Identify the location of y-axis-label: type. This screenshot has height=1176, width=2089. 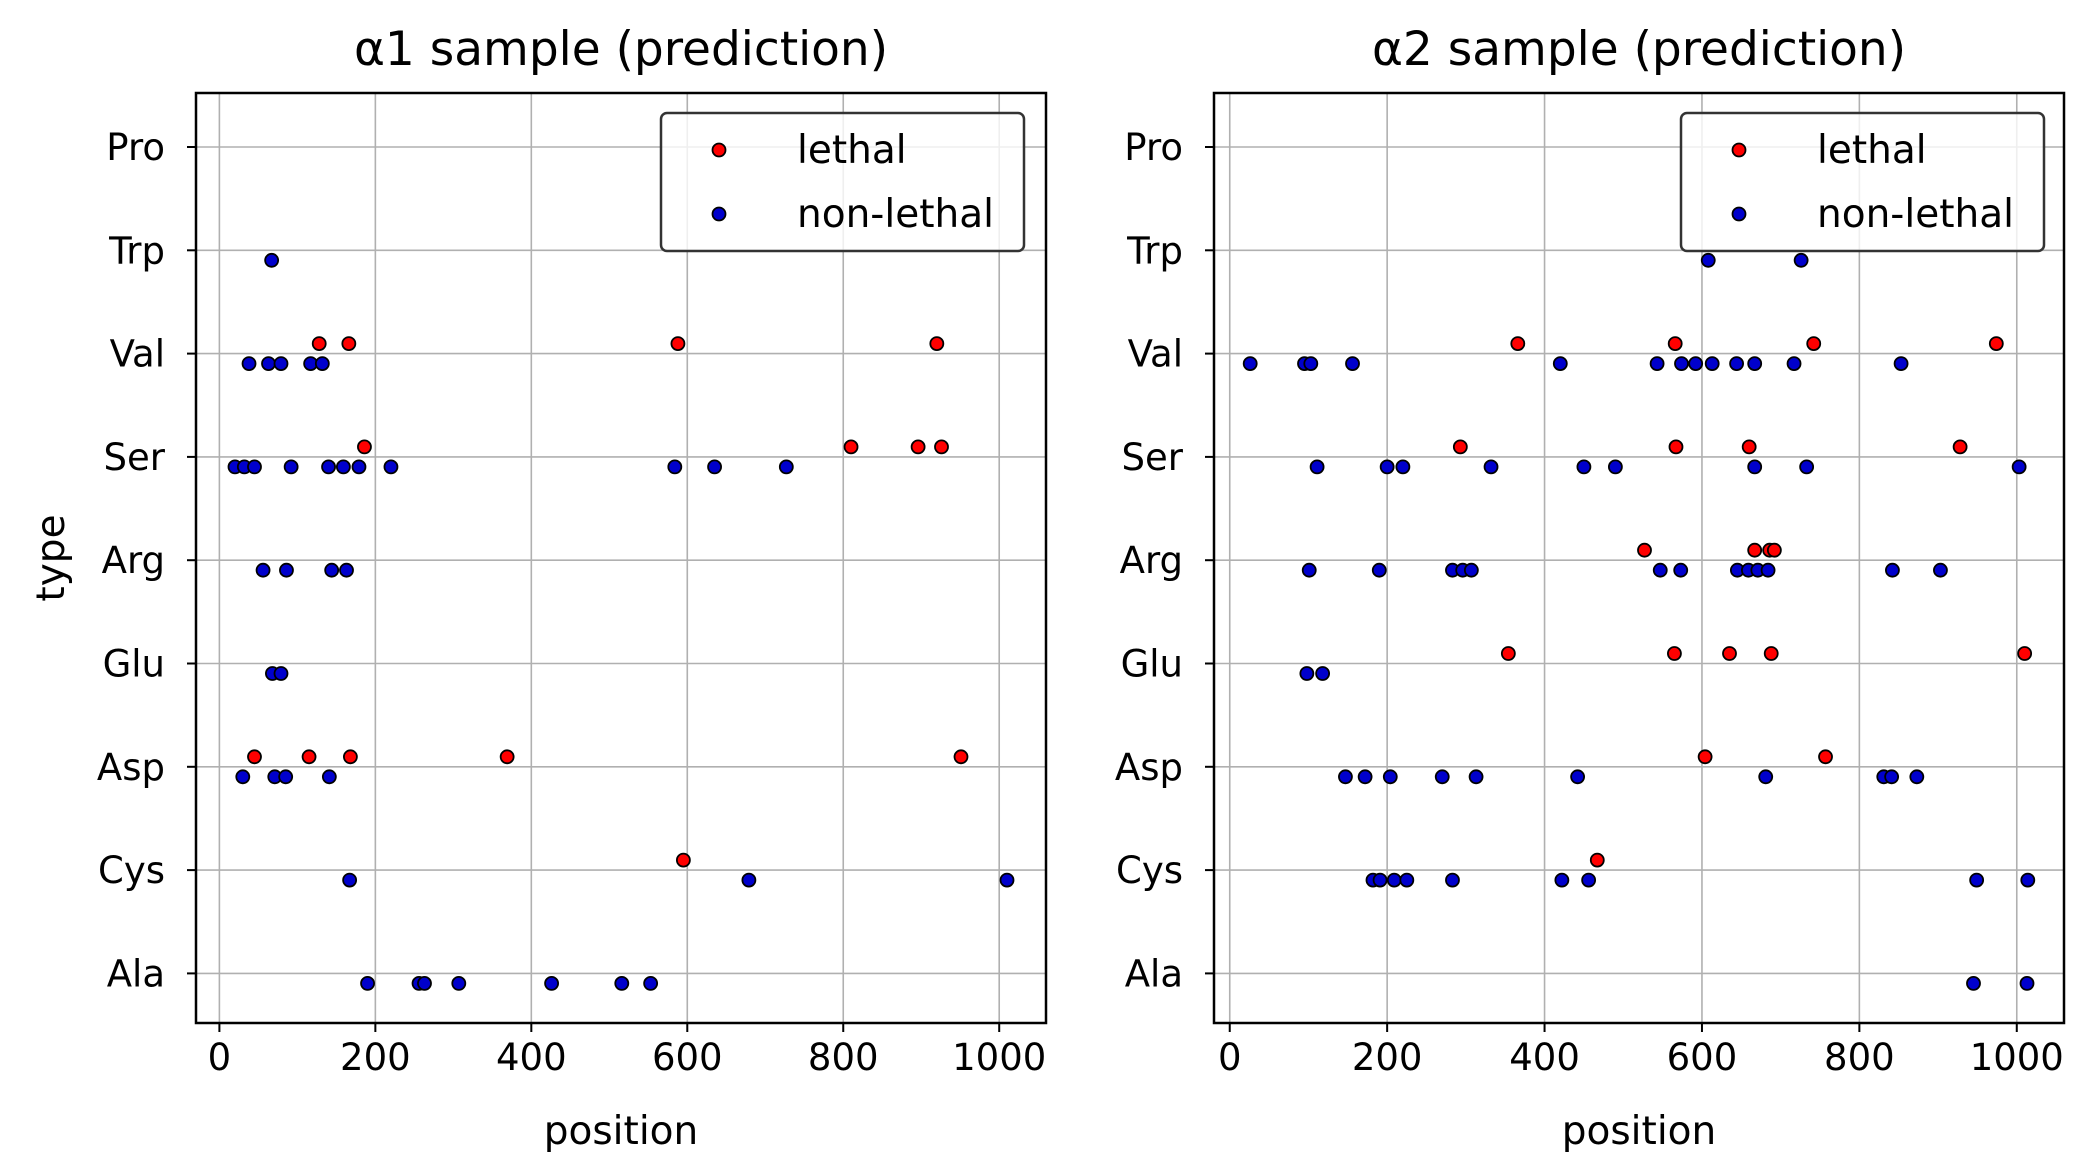
(51, 557).